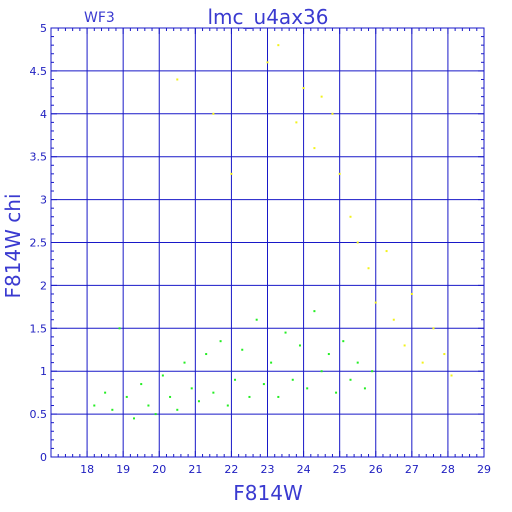  Describe the element at coordinates (43, 457) in the screenshot. I see `y-tick-label: 0` at that location.